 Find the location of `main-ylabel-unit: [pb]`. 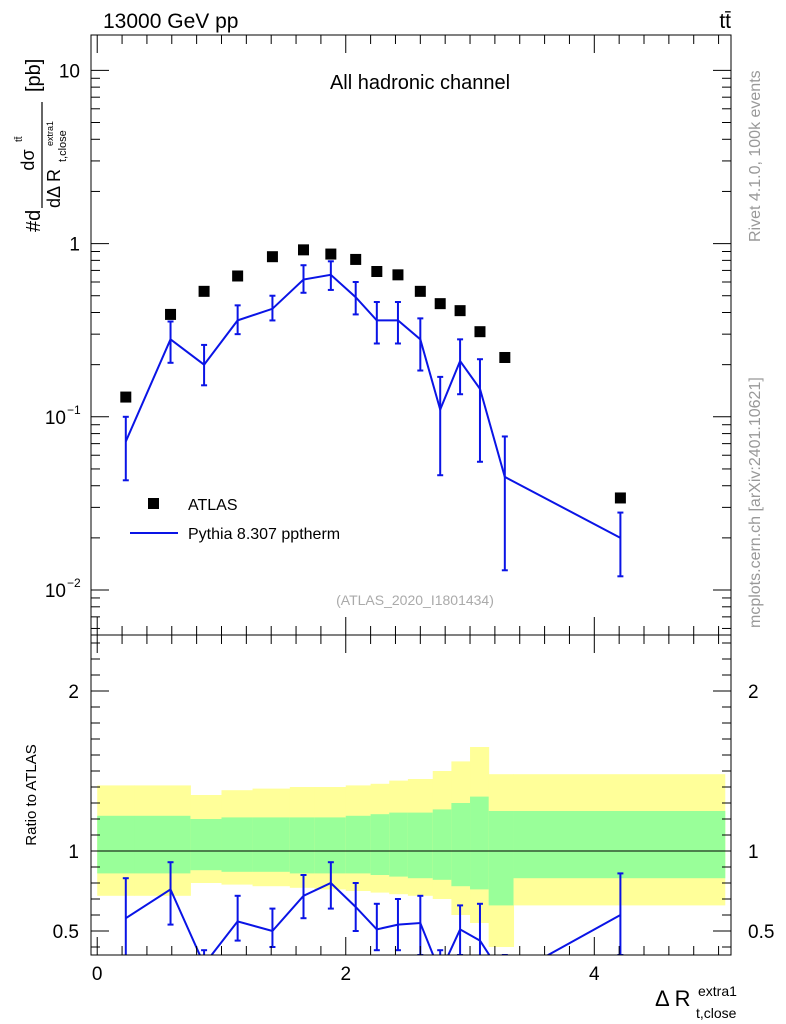

main-ylabel-unit: [pb] is located at coordinates (34, 75).